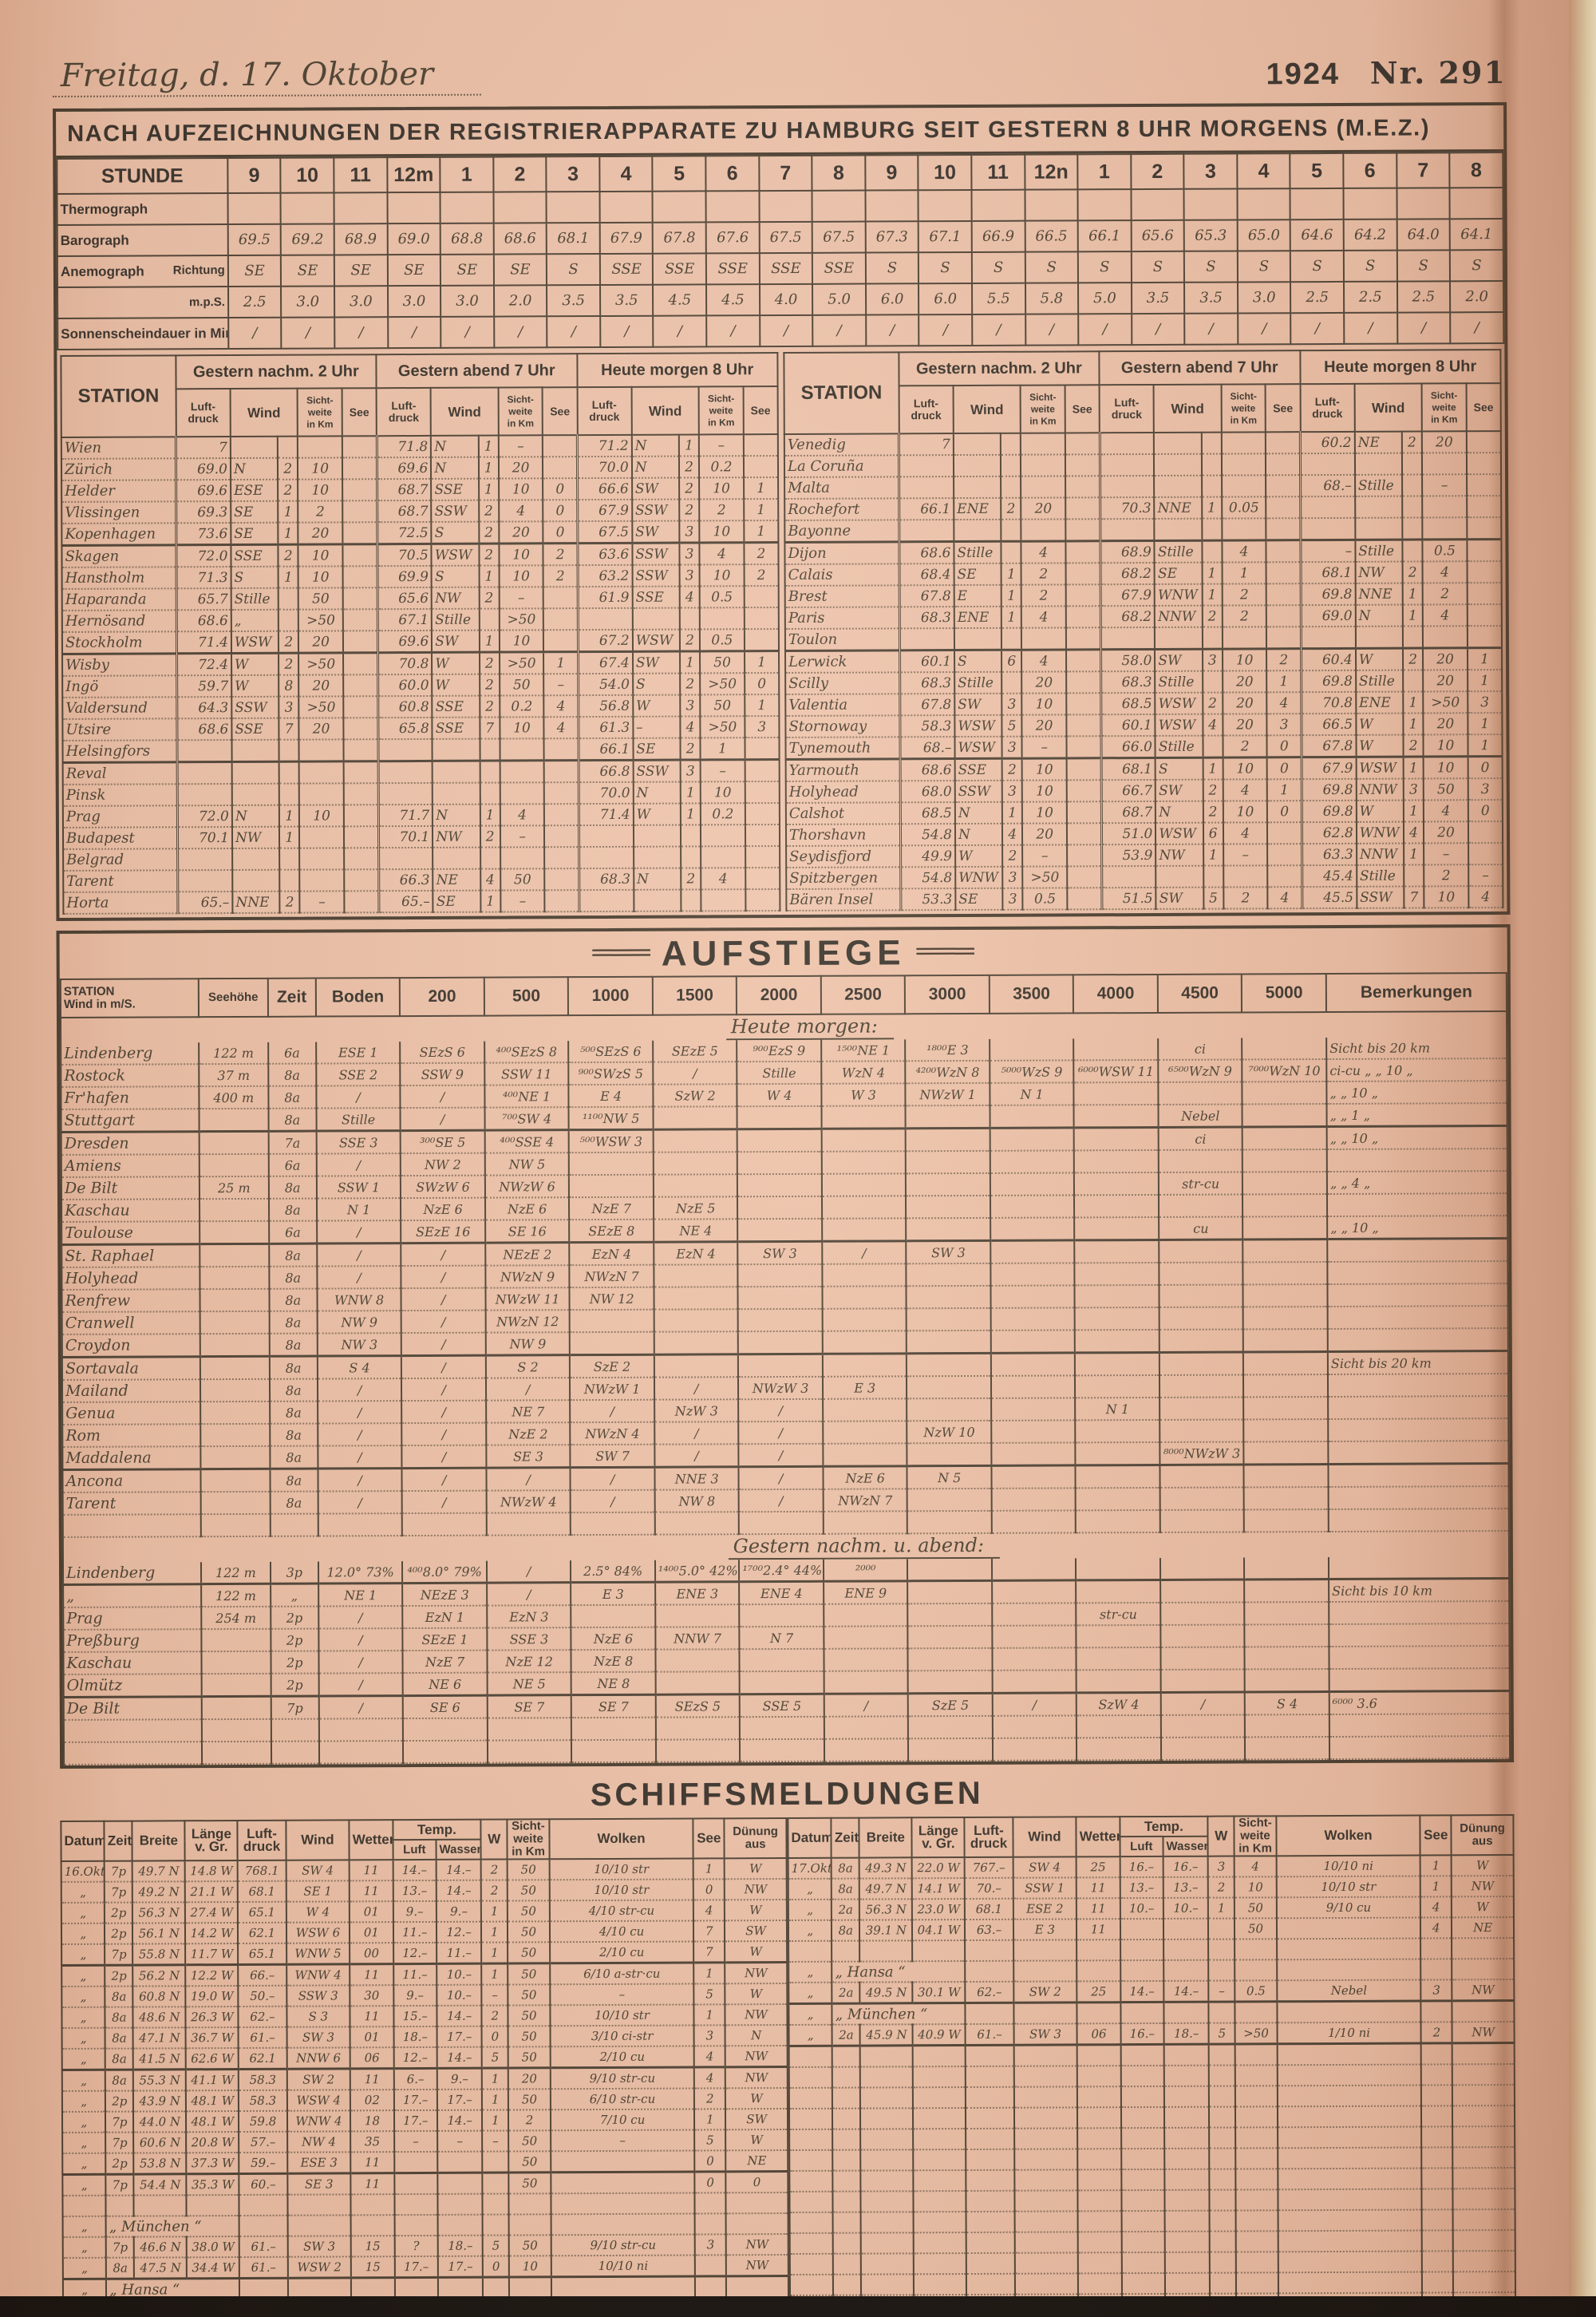  Describe the element at coordinates (234, 1188) in the screenshot. I see `aufstiege-value: 25 m` at that location.